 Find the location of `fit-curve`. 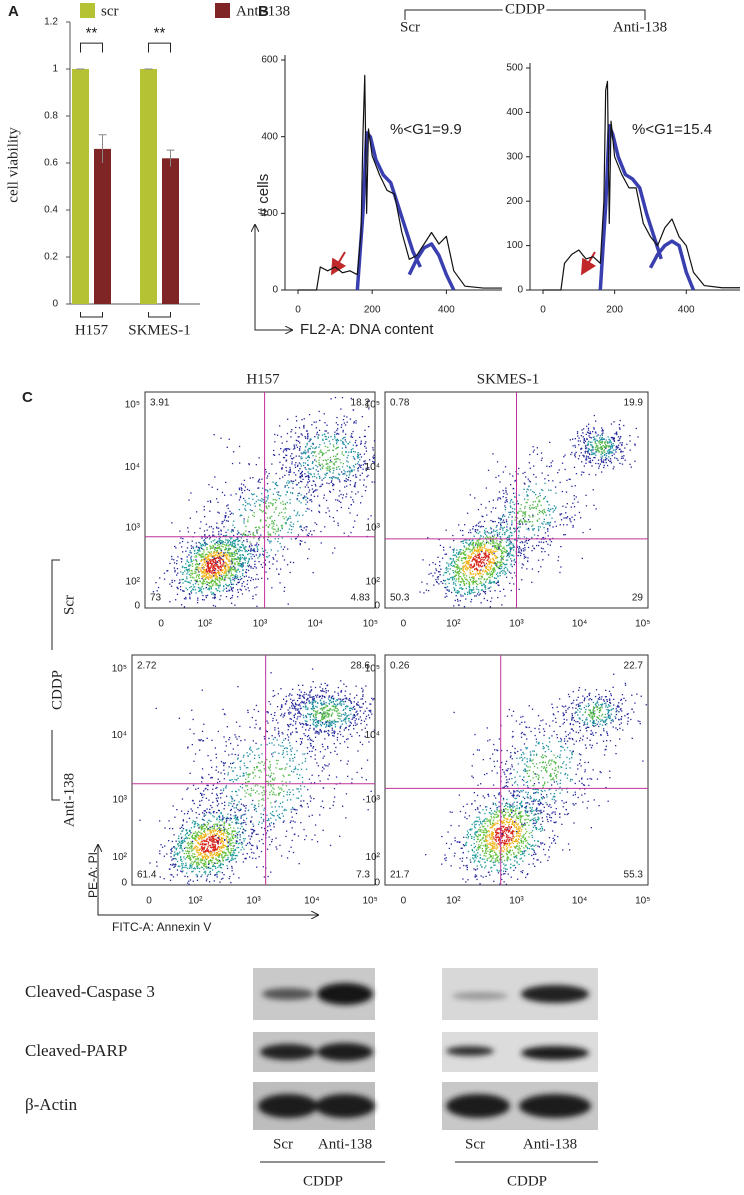

fit-curve is located at coordinates (431, 266).